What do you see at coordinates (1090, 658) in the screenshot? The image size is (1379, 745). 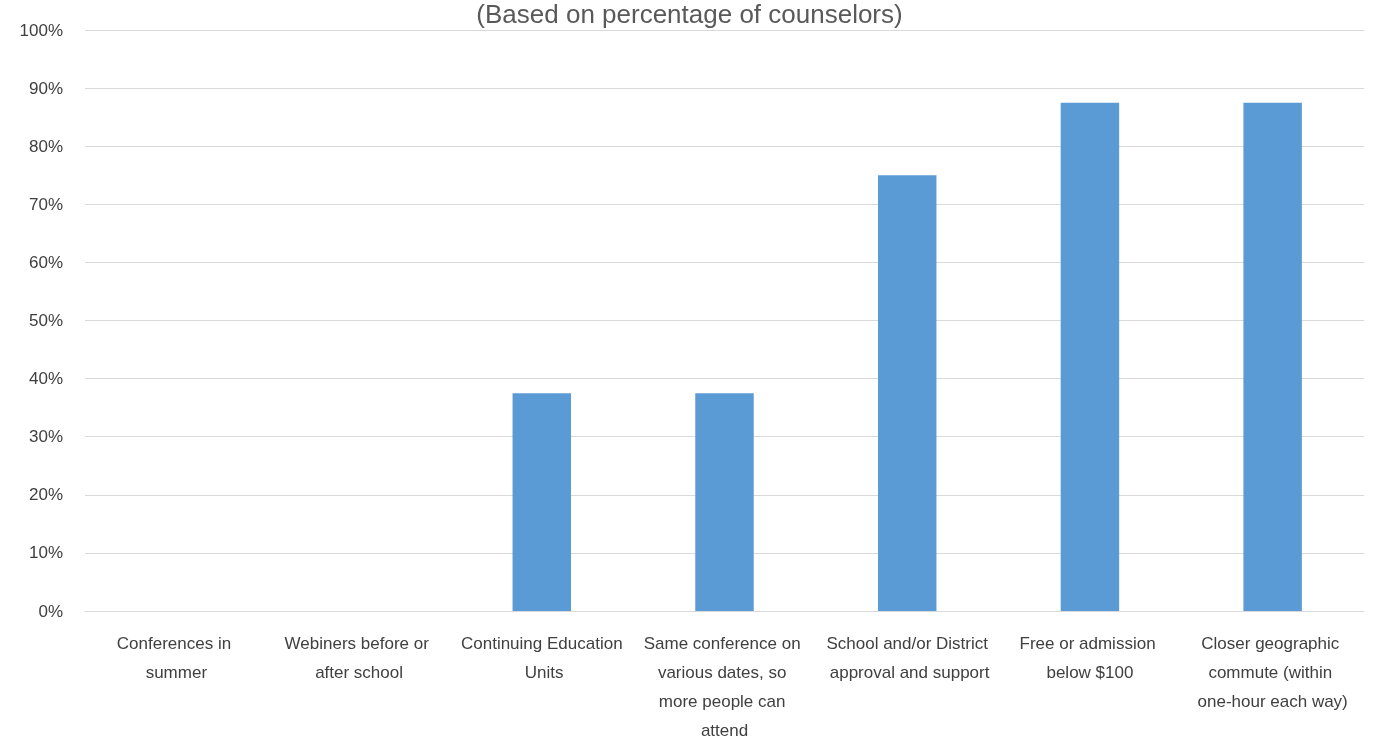 I see `x-tick-label: Free or admission below $100` at bounding box center [1090, 658].